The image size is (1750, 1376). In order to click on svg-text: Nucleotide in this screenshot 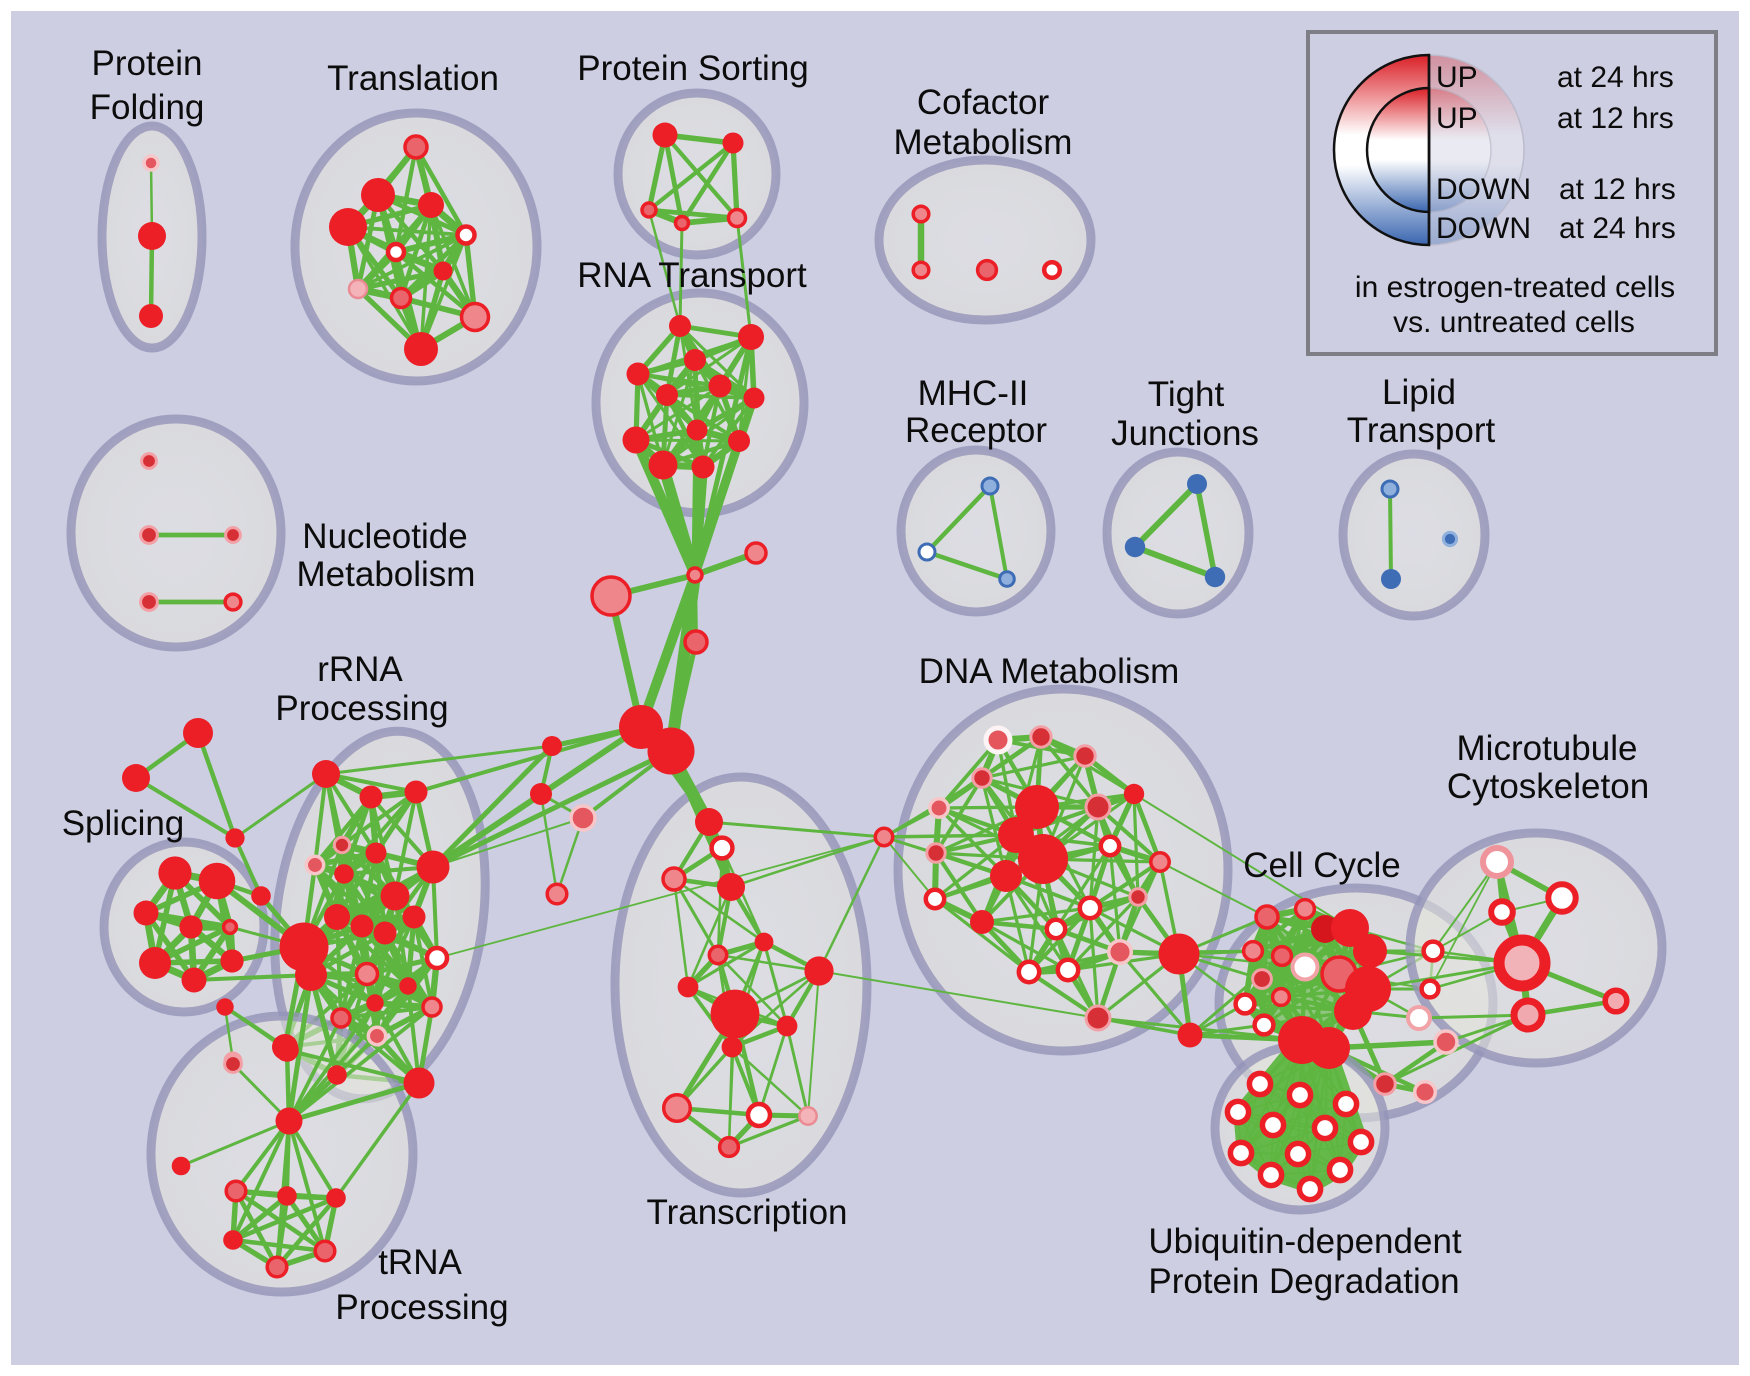, I will do `click(384, 536)`.